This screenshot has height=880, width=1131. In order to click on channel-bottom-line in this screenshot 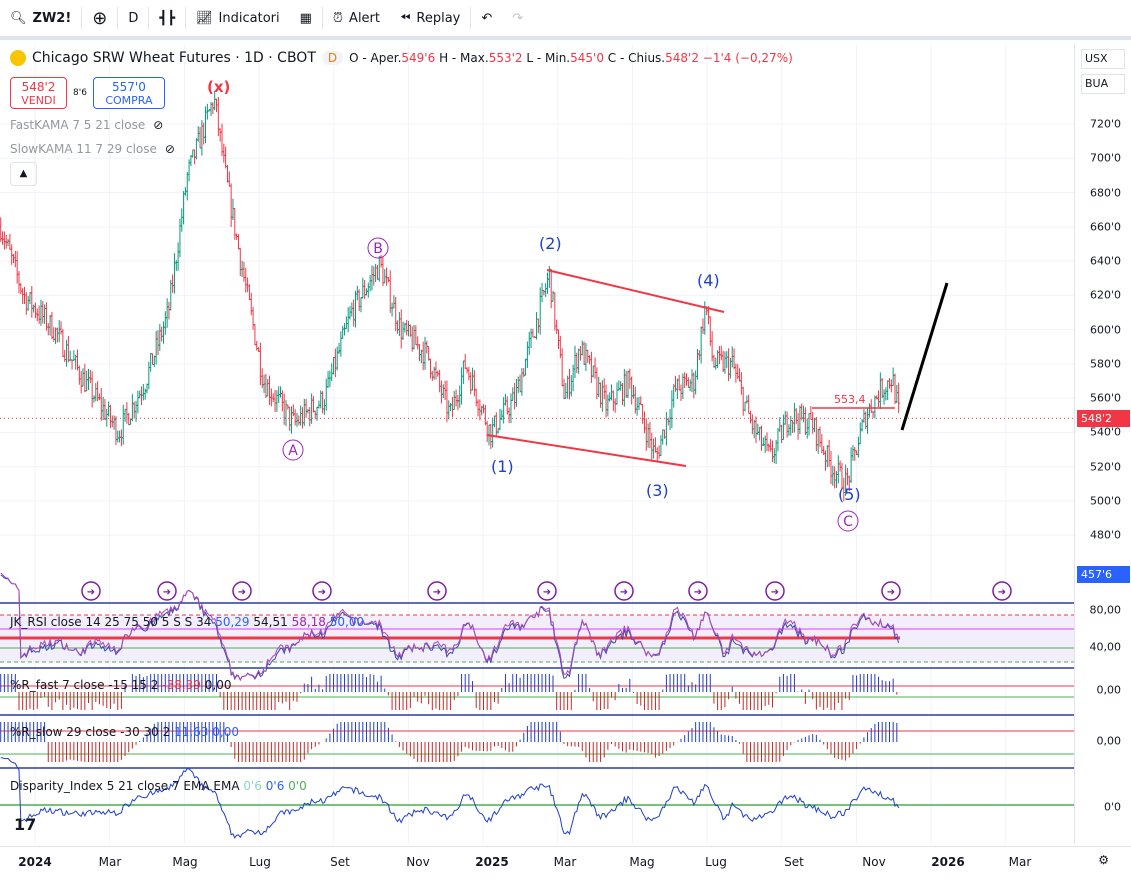, I will do `click(586, 450)`.